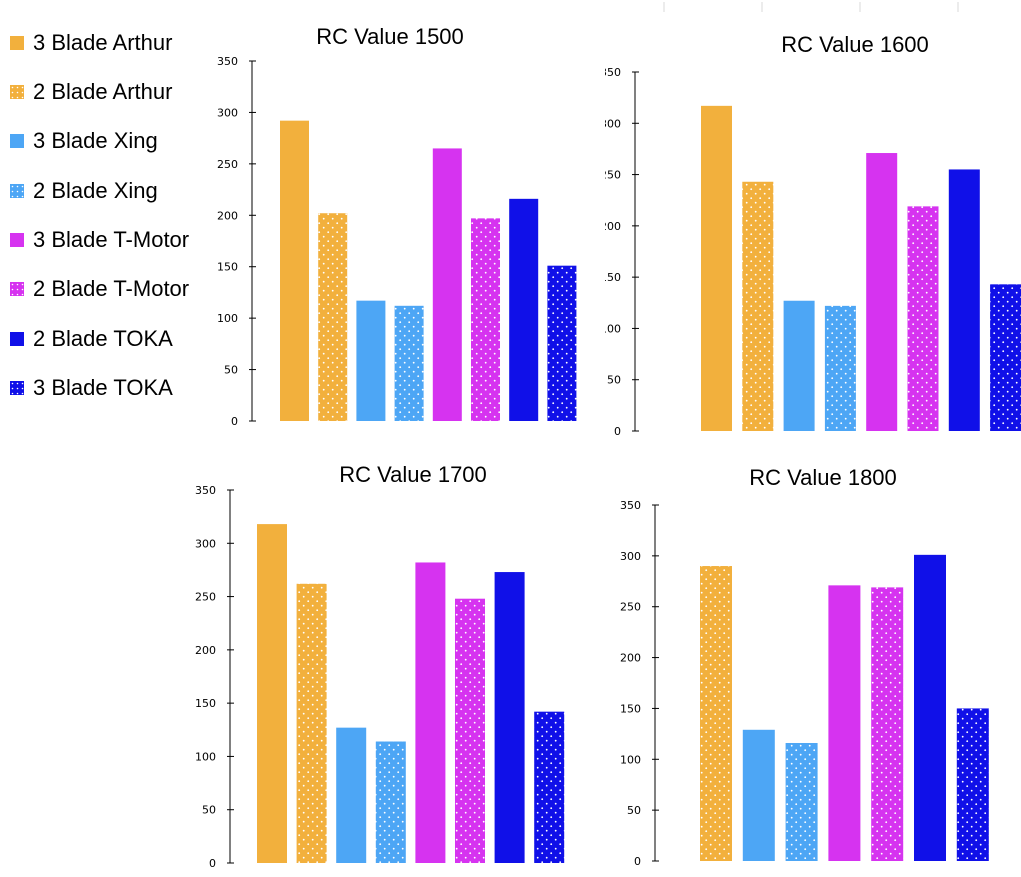 The image size is (1021, 877). What do you see at coordinates (811, 7) in the screenshot?
I see `top-tick-marks` at bounding box center [811, 7].